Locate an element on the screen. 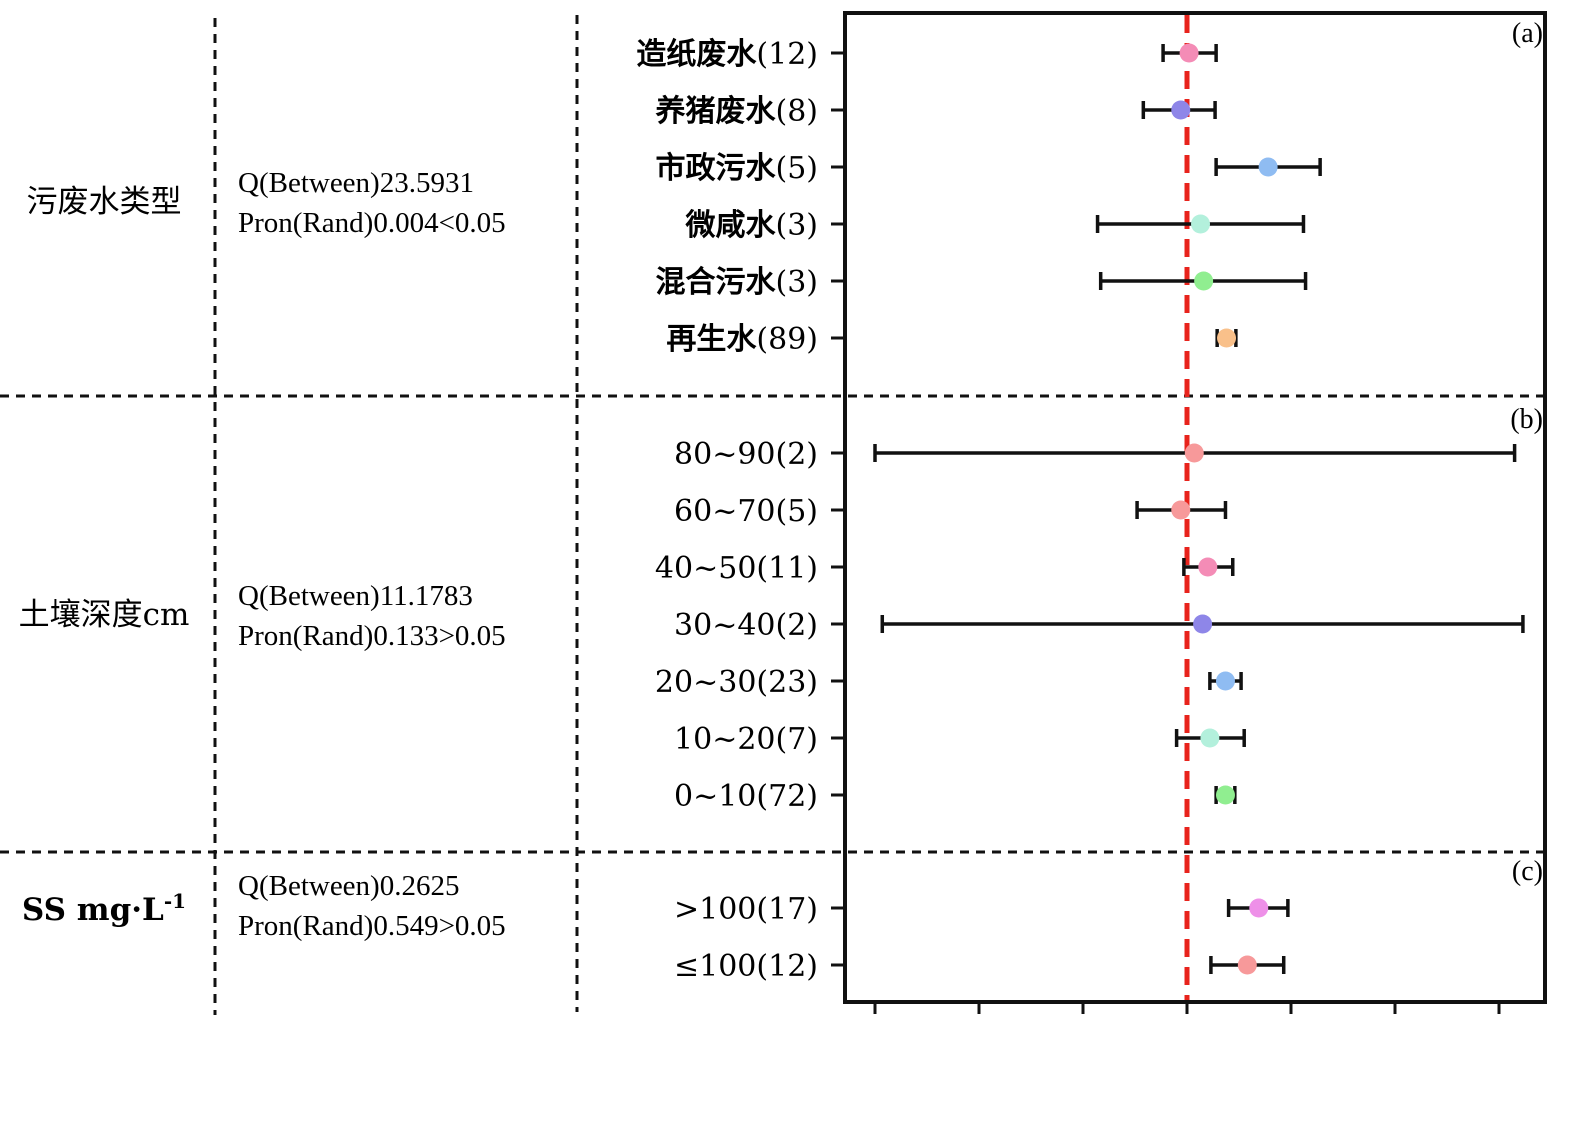 This screenshot has height=1144, width=1584. category-name: 微咸水 is located at coordinates (731, 225).